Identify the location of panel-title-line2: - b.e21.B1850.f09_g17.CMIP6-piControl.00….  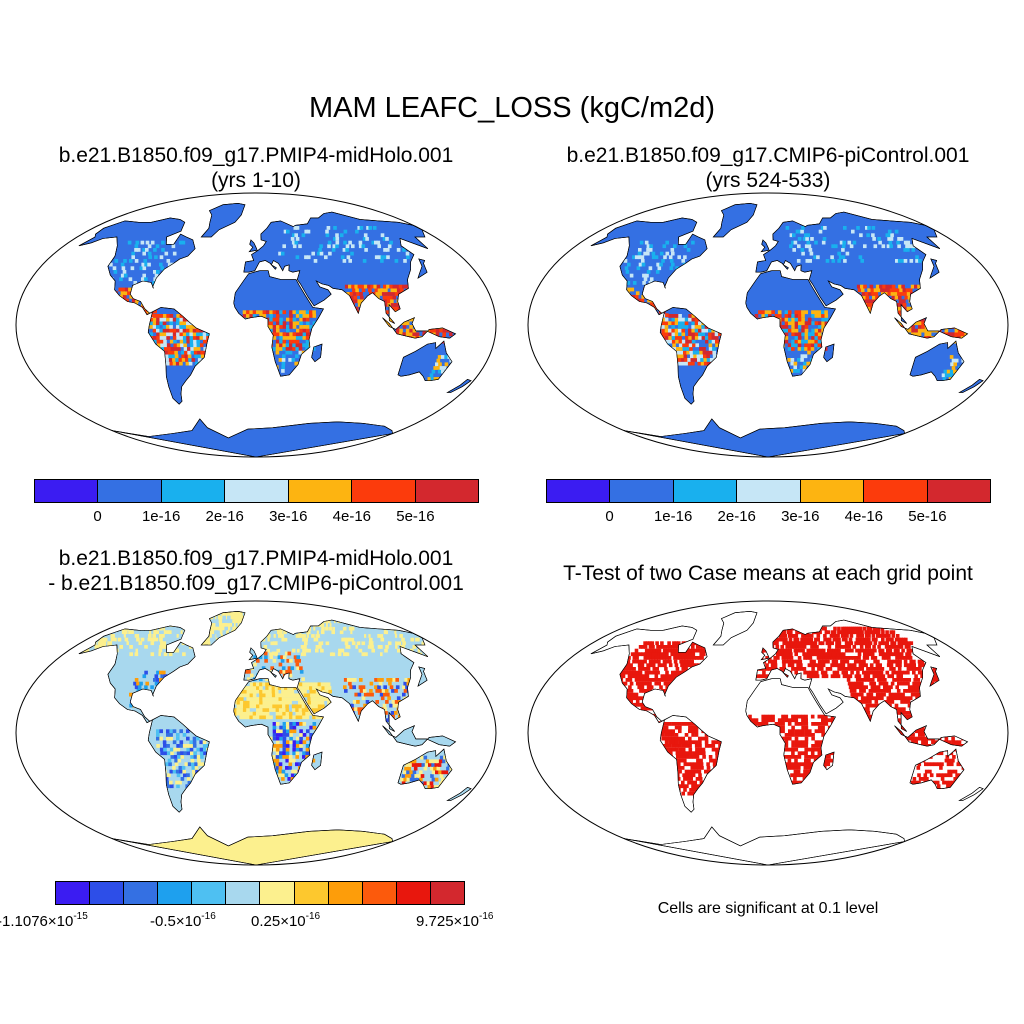
(256, 583).